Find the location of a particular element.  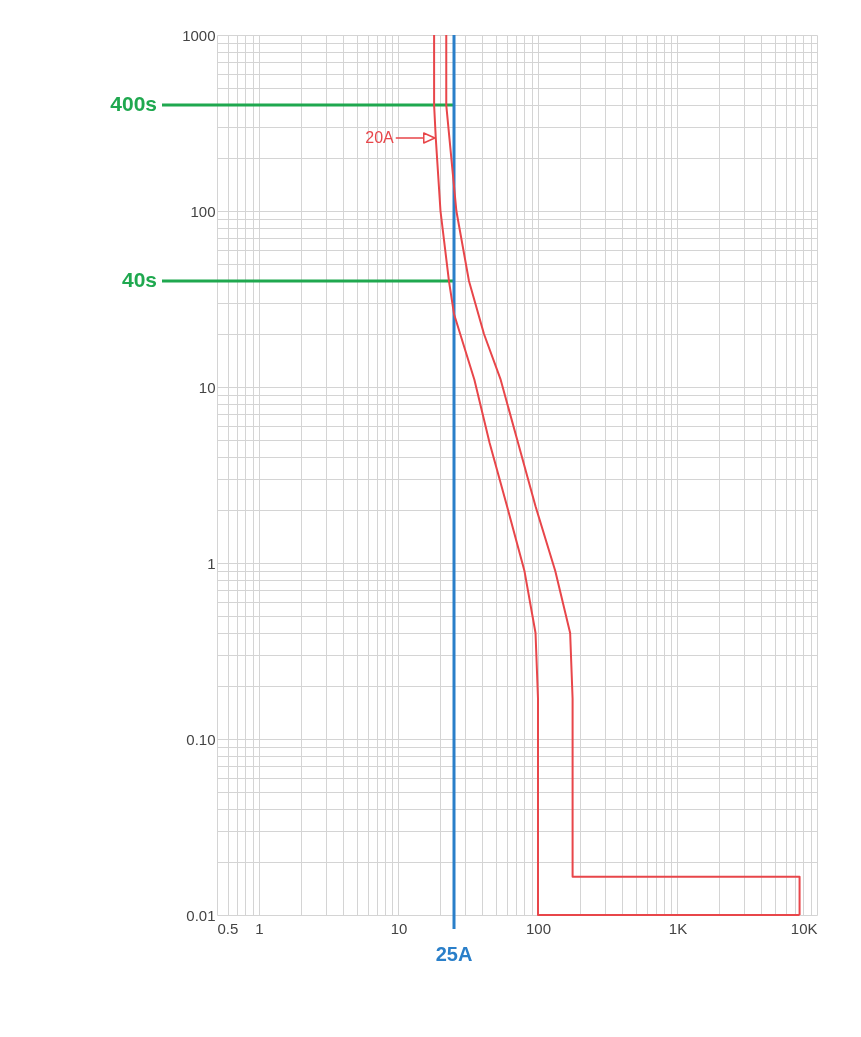

ref-line-label: 40s is located at coordinates (139, 280).